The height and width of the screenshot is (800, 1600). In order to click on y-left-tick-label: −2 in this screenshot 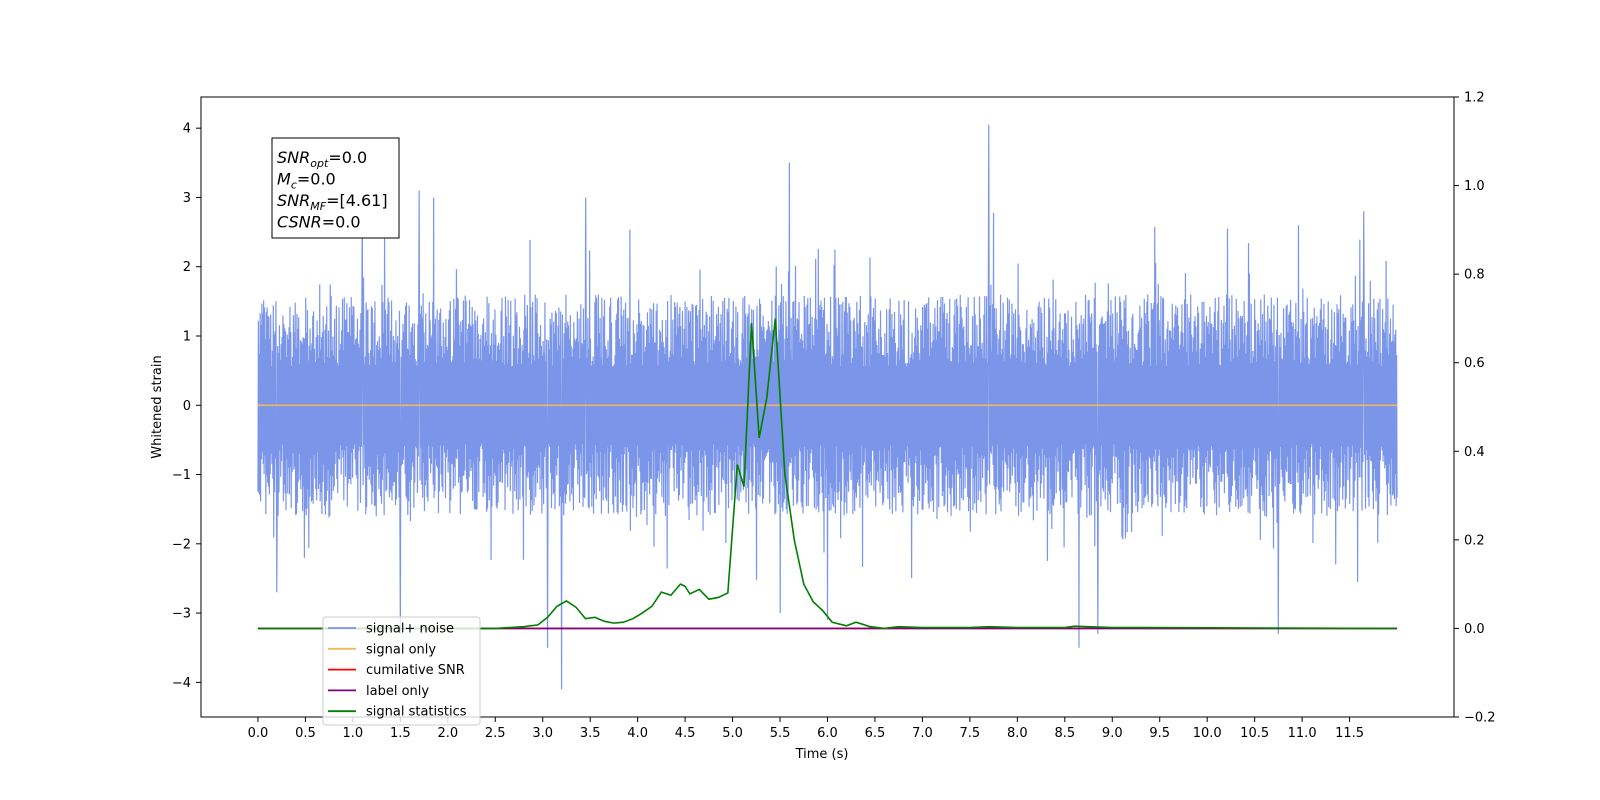, I will do `click(181, 544)`.